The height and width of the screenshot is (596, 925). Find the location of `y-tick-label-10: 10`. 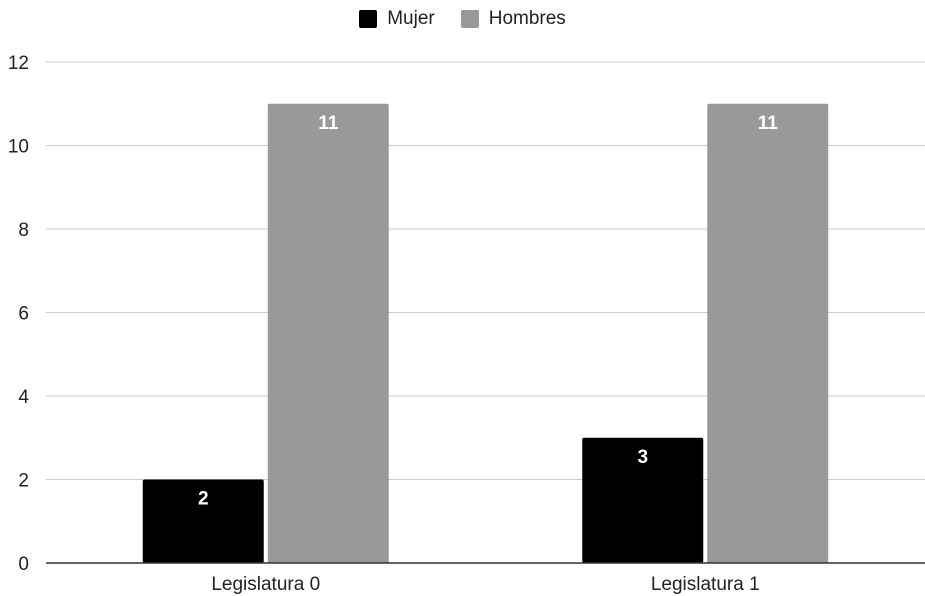

y-tick-label-10: 10 is located at coordinates (18, 147).